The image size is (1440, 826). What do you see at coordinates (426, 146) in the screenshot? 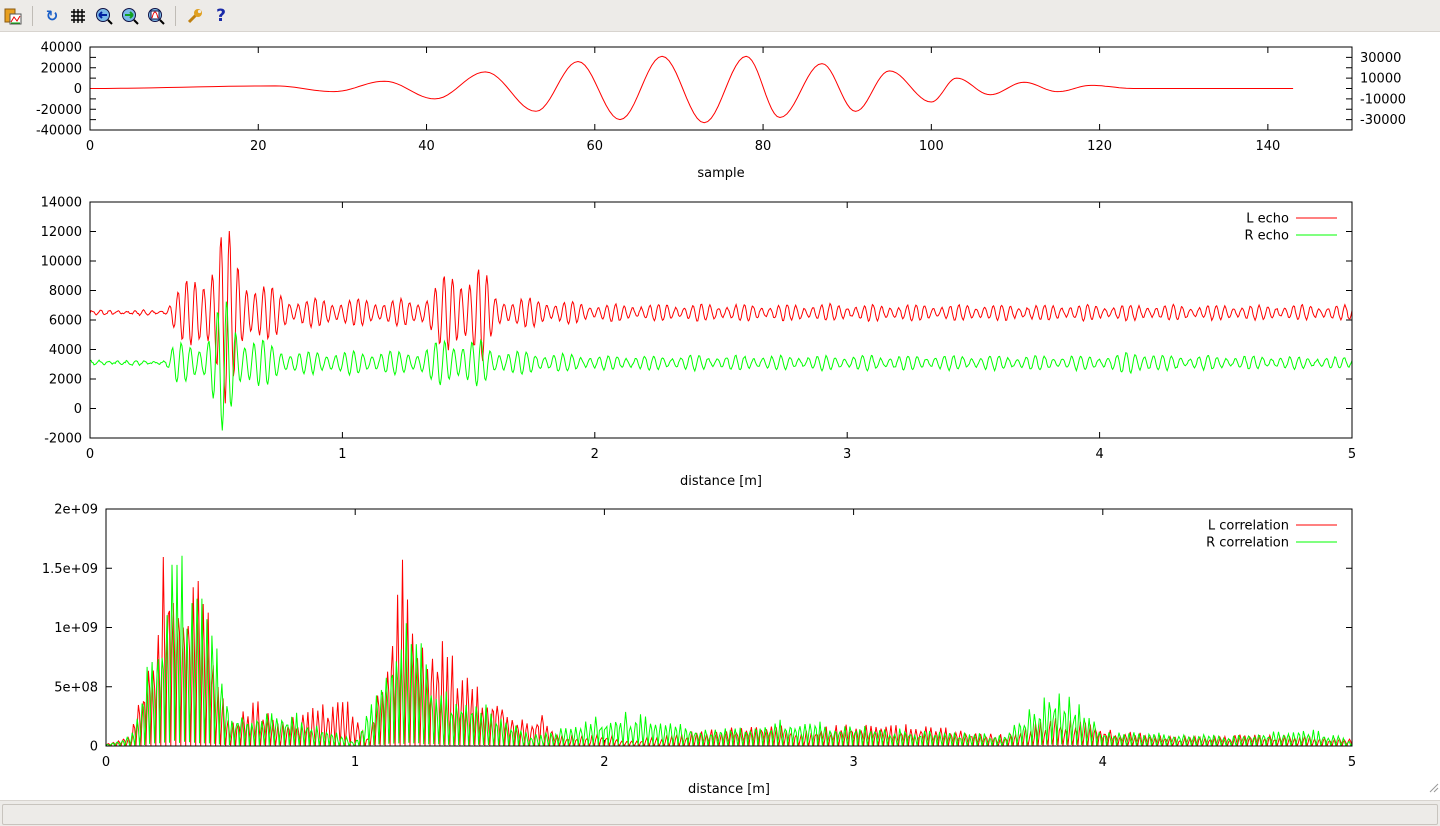
I see `x-tick-label: 40` at bounding box center [426, 146].